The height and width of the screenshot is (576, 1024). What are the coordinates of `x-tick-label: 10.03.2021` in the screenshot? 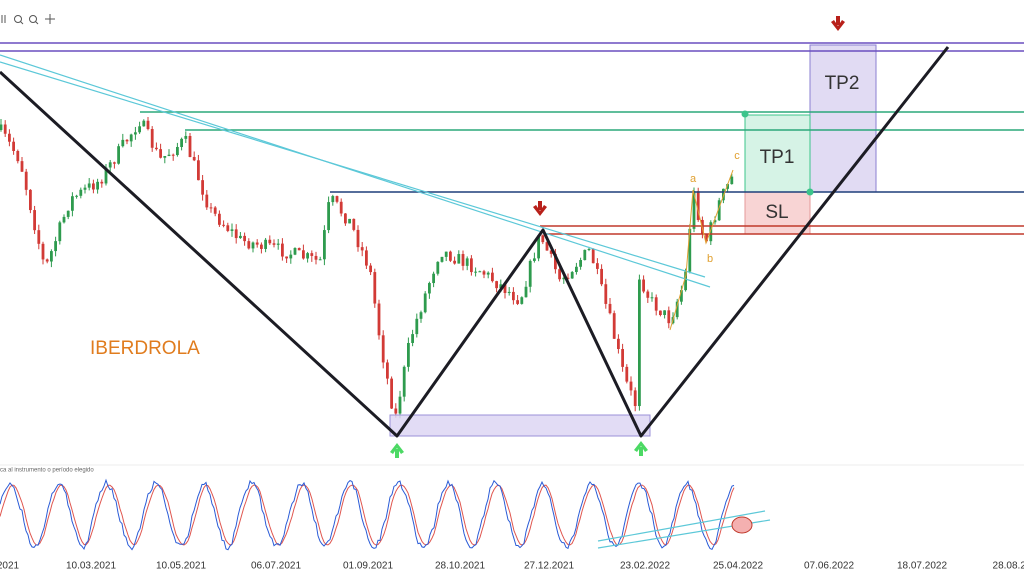 It's located at (91, 566).